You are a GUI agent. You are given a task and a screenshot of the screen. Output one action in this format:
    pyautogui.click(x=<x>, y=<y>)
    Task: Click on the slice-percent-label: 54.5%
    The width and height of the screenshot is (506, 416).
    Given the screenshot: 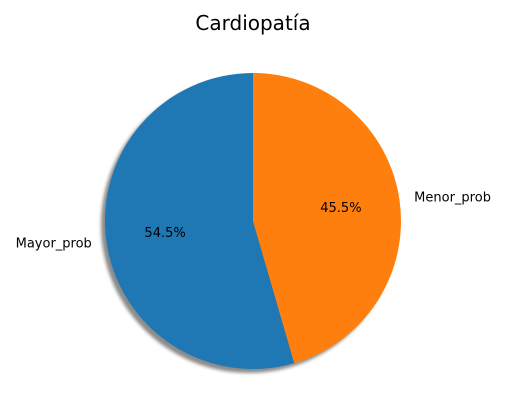 What is the action you would take?
    pyautogui.click(x=164, y=233)
    